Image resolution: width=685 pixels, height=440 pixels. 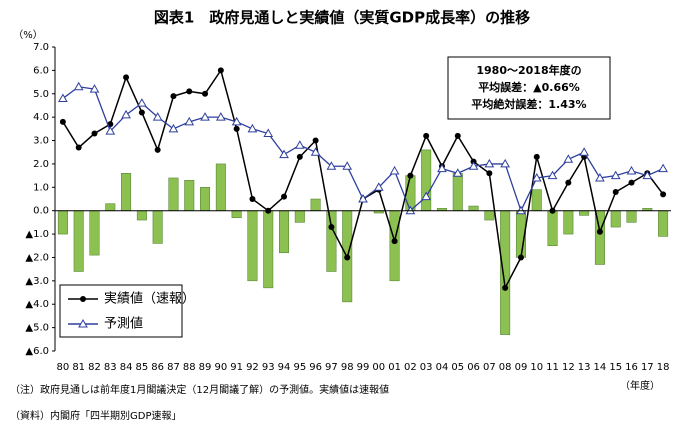 I want to click on x-tick-label: 95, so click(x=299, y=367).